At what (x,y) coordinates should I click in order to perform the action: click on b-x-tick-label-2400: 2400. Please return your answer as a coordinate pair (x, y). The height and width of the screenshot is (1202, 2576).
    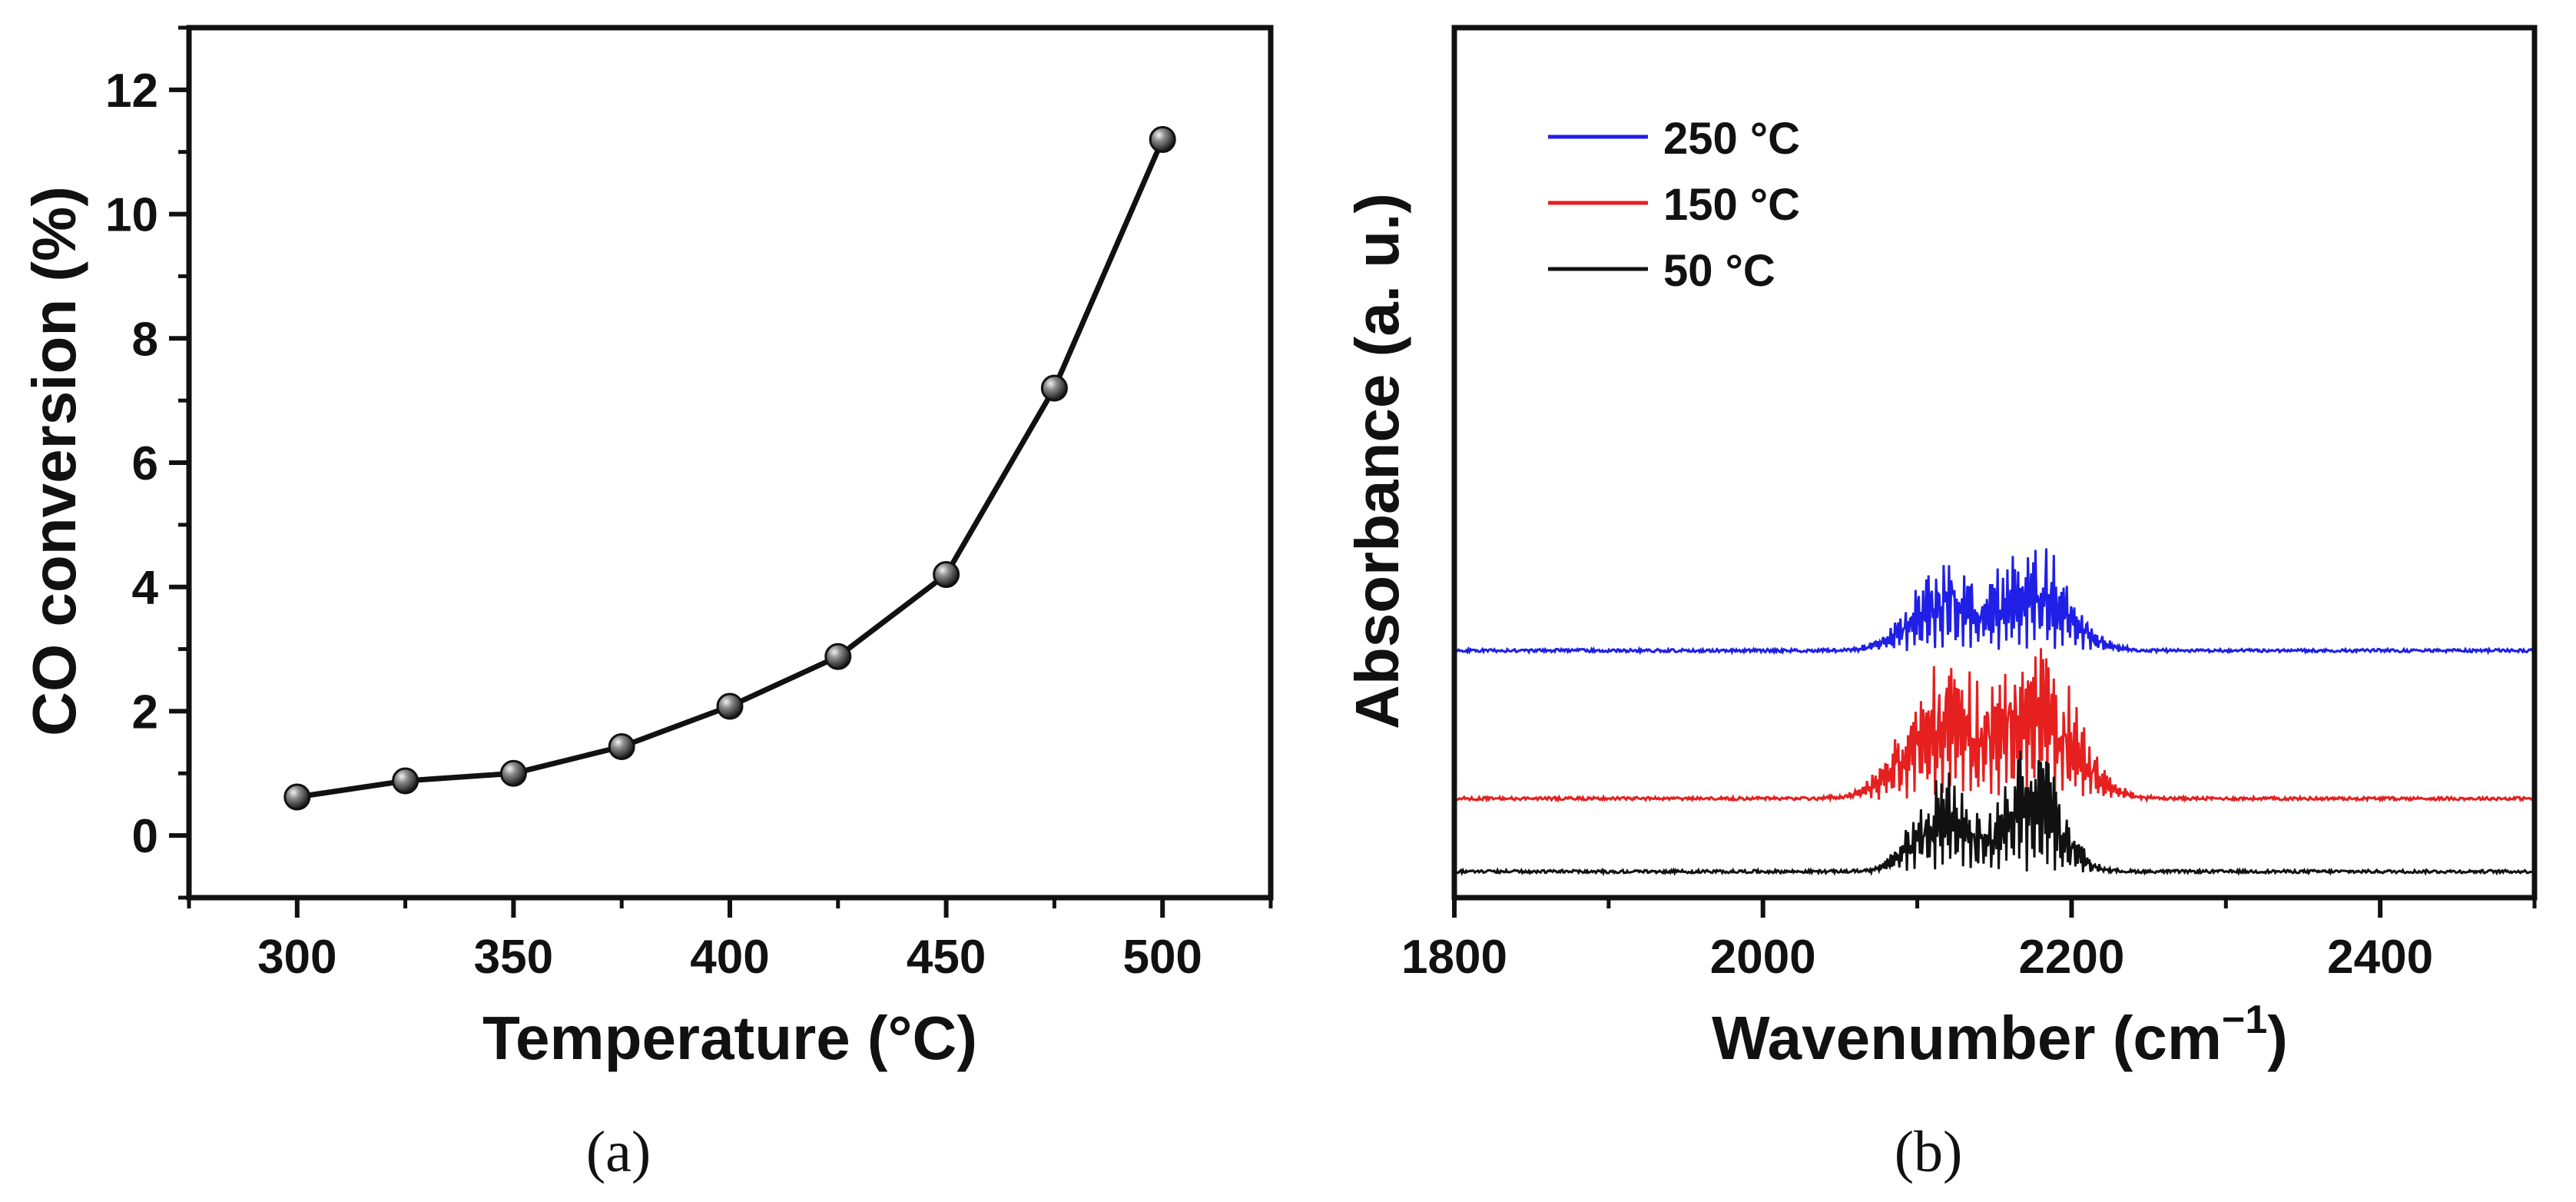
    Looking at the image, I should click on (2380, 957).